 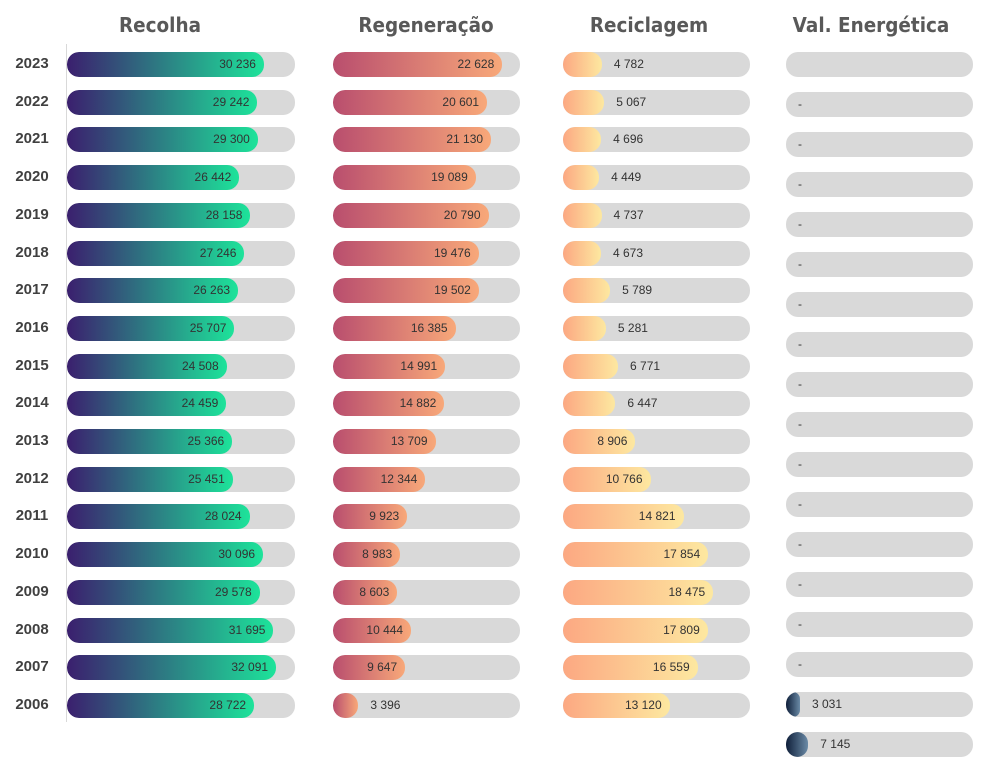 I want to click on data-label-recolha-2011: 28 024, so click(x=223, y=516).